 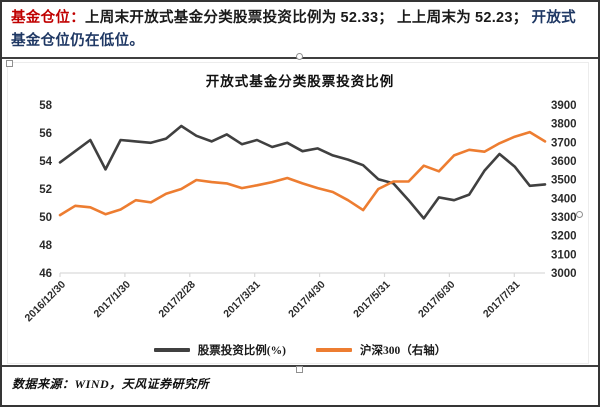 I want to click on legend-line-swatch-gray, so click(x=171, y=350).